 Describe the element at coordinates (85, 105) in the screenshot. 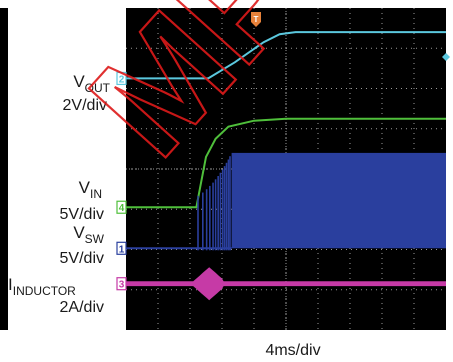

I see `vout-scale: 2V/div` at that location.